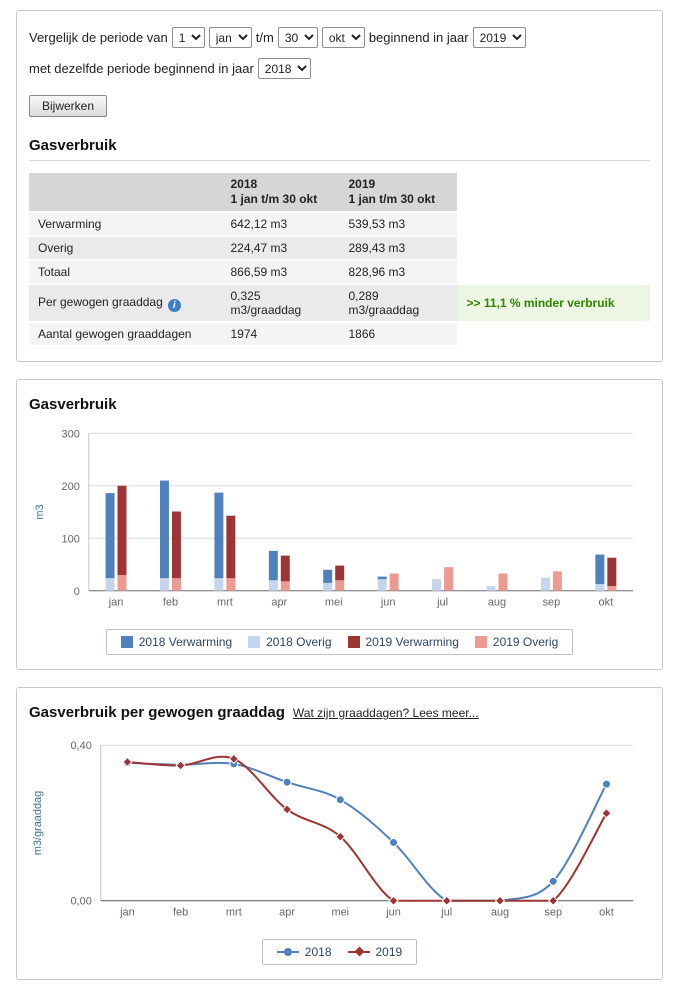  What do you see at coordinates (290, 642) in the screenshot?
I see `legend-2018-overig: 2018 Overig` at bounding box center [290, 642].